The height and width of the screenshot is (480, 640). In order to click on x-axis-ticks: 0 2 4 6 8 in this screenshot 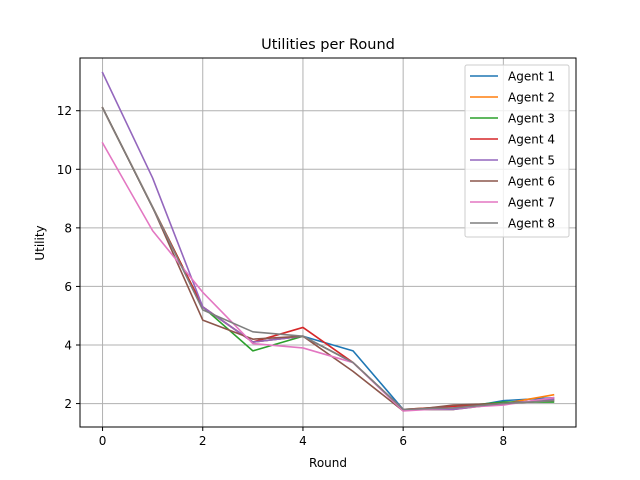, I will do `click(303, 437)`.